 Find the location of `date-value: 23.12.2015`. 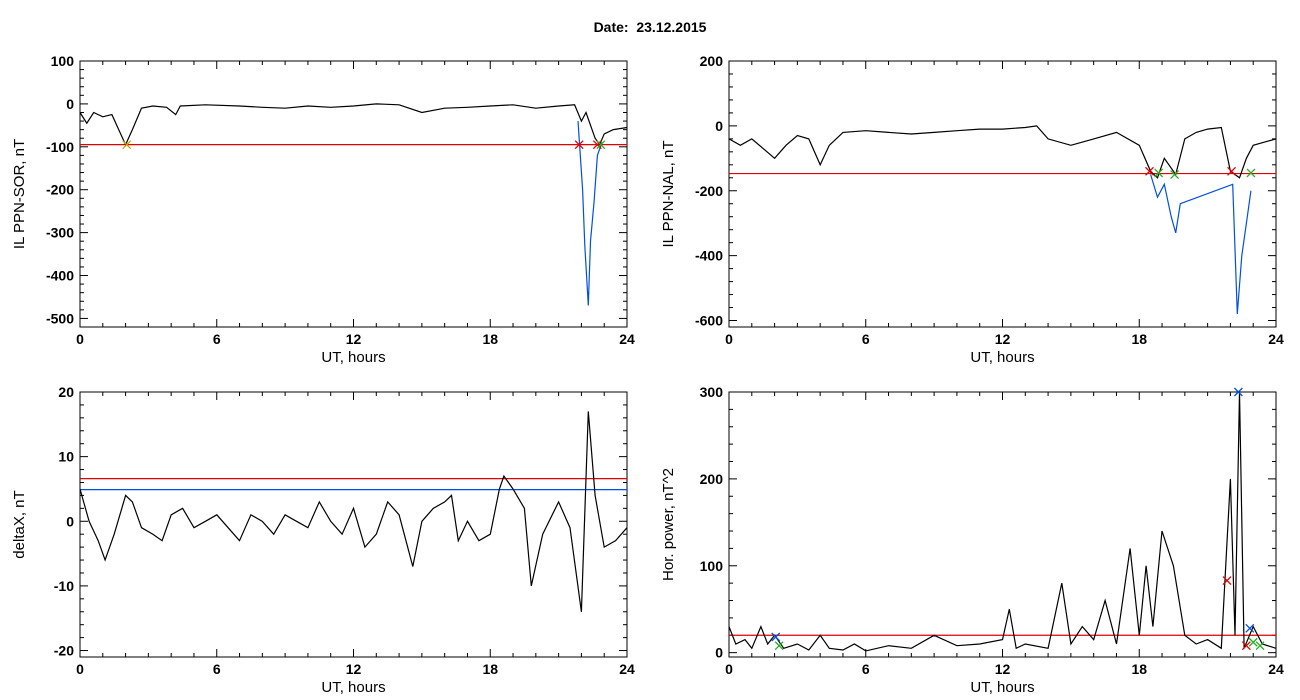

date-value: 23.12.2015 is located at coordinates (671, 27).